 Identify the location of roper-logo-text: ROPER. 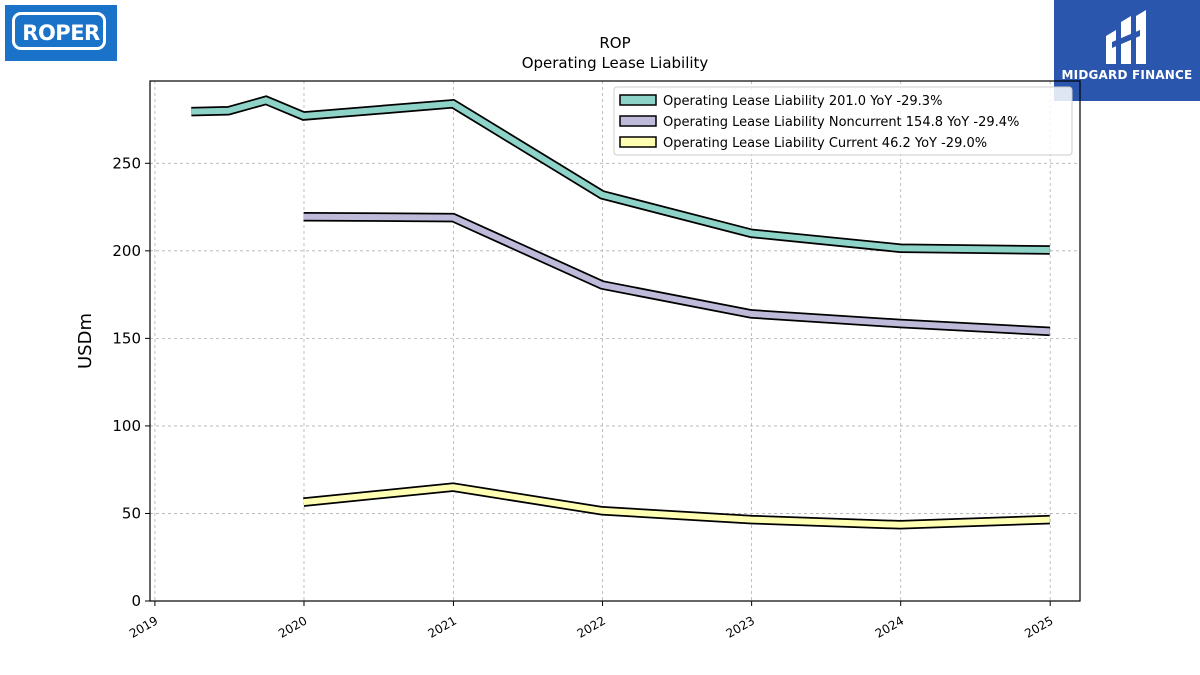
(61, 33).